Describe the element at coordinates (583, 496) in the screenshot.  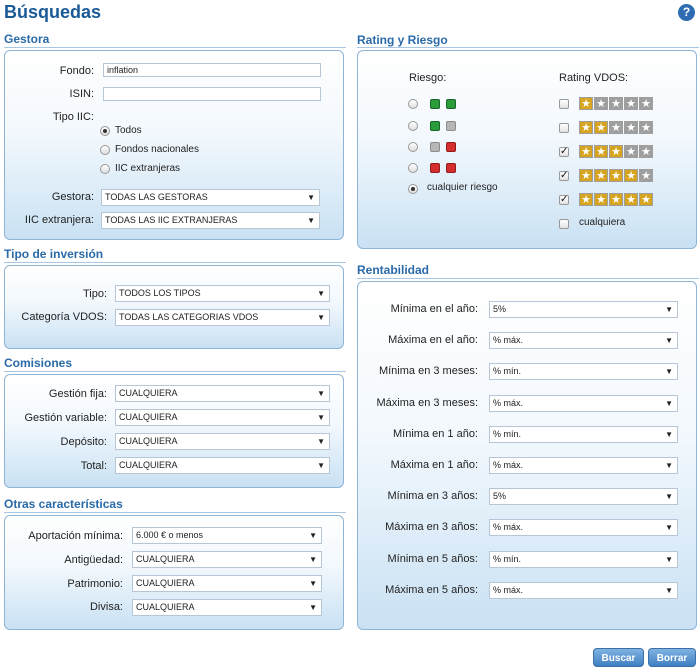
I see `minima-3-anios-select: 5% ▼` at that location.